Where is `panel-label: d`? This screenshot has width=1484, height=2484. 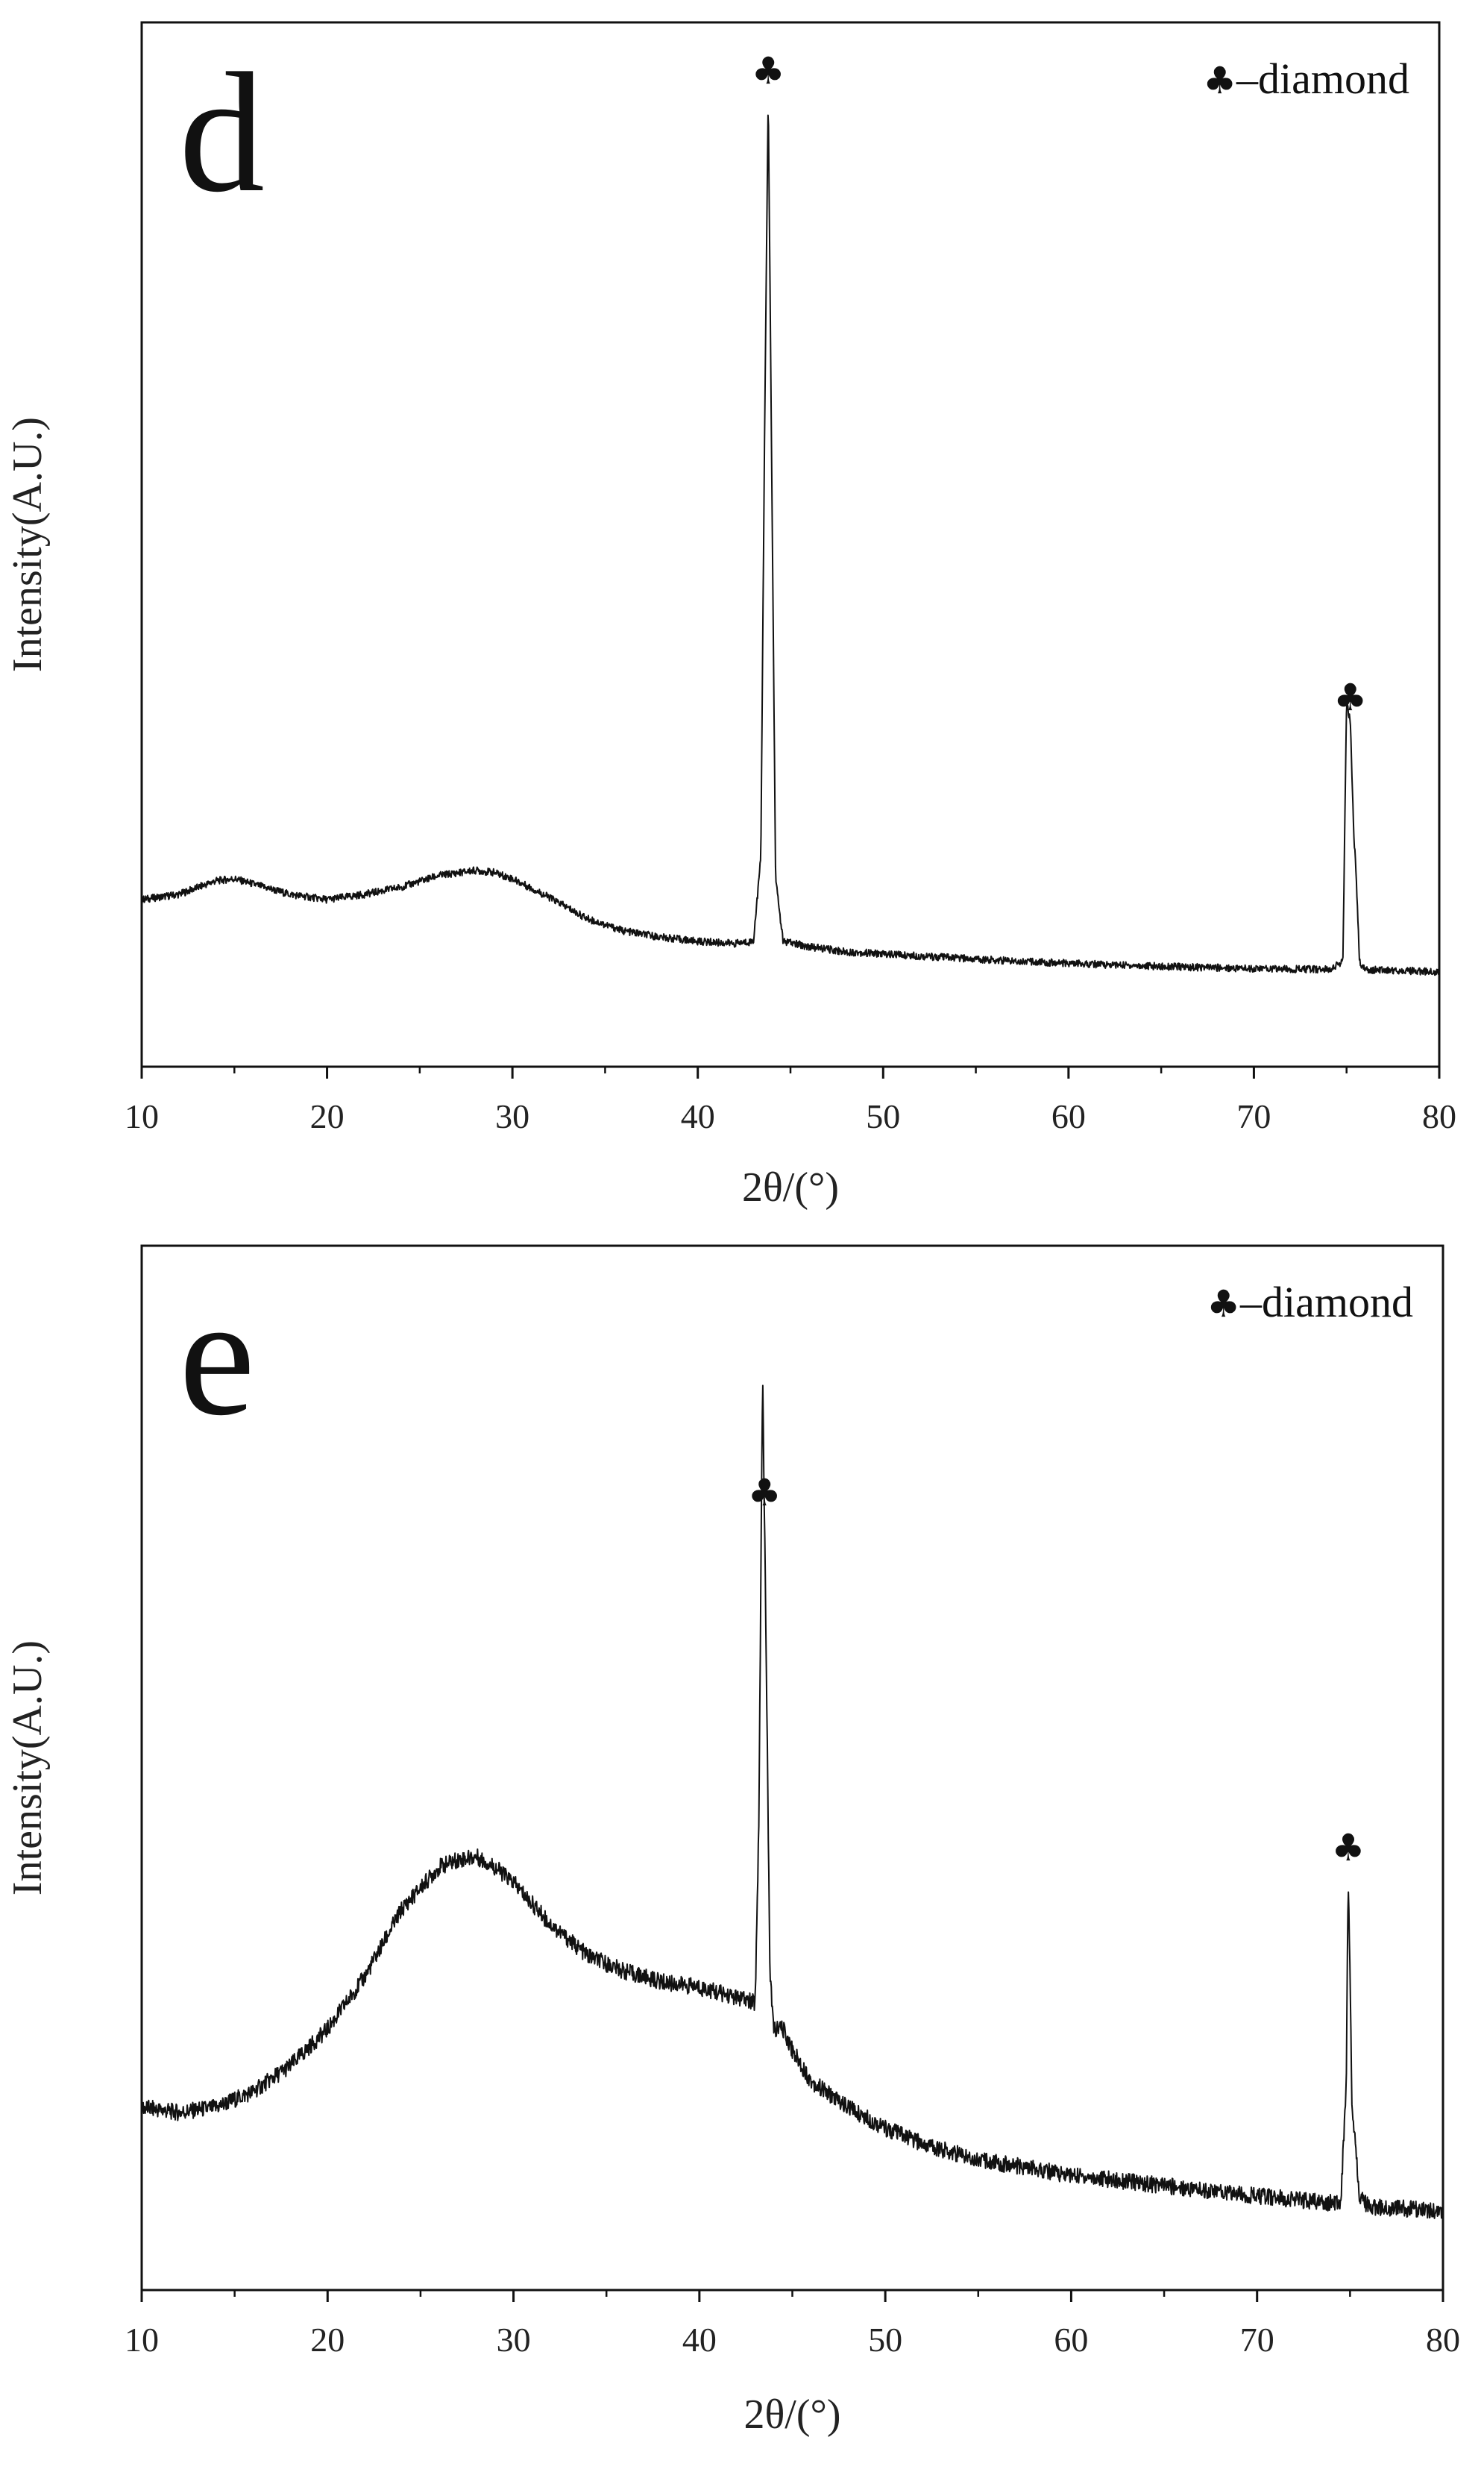
panel-label: d is located at coordinates (222, 132).